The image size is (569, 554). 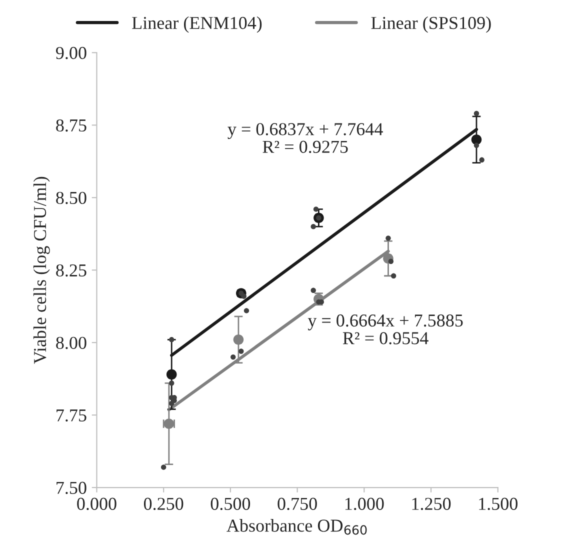 I want to click on x-tick-label: 1.250, so click(x=431, y=504).